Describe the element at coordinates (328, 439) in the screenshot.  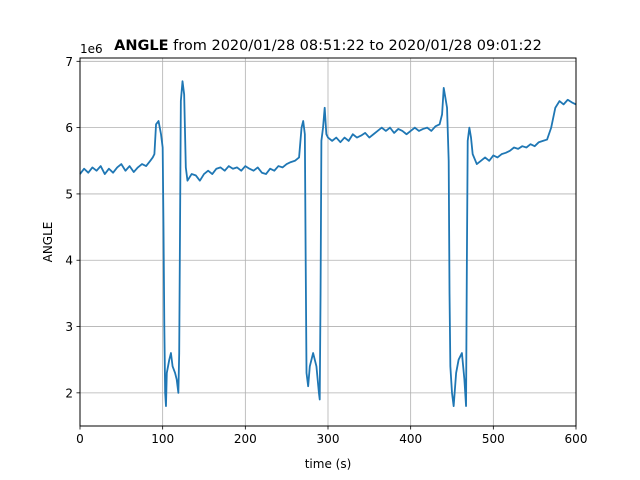
I see `x-tick-label: 300` at that location.